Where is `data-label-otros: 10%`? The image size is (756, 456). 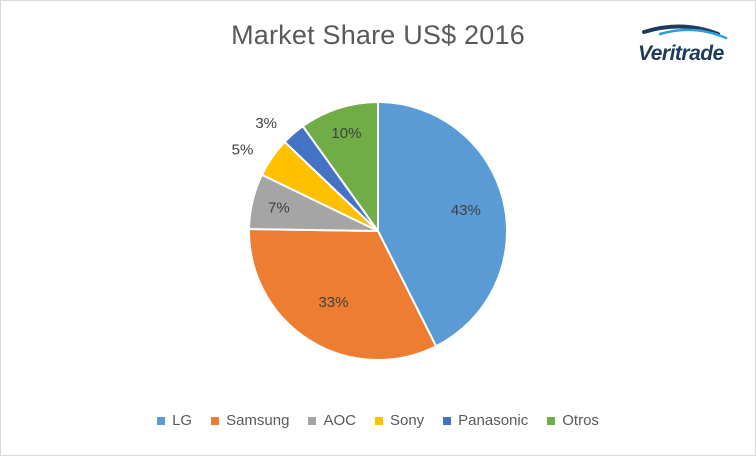
data-label-otros: 10% is located at coordinates (346, 133).